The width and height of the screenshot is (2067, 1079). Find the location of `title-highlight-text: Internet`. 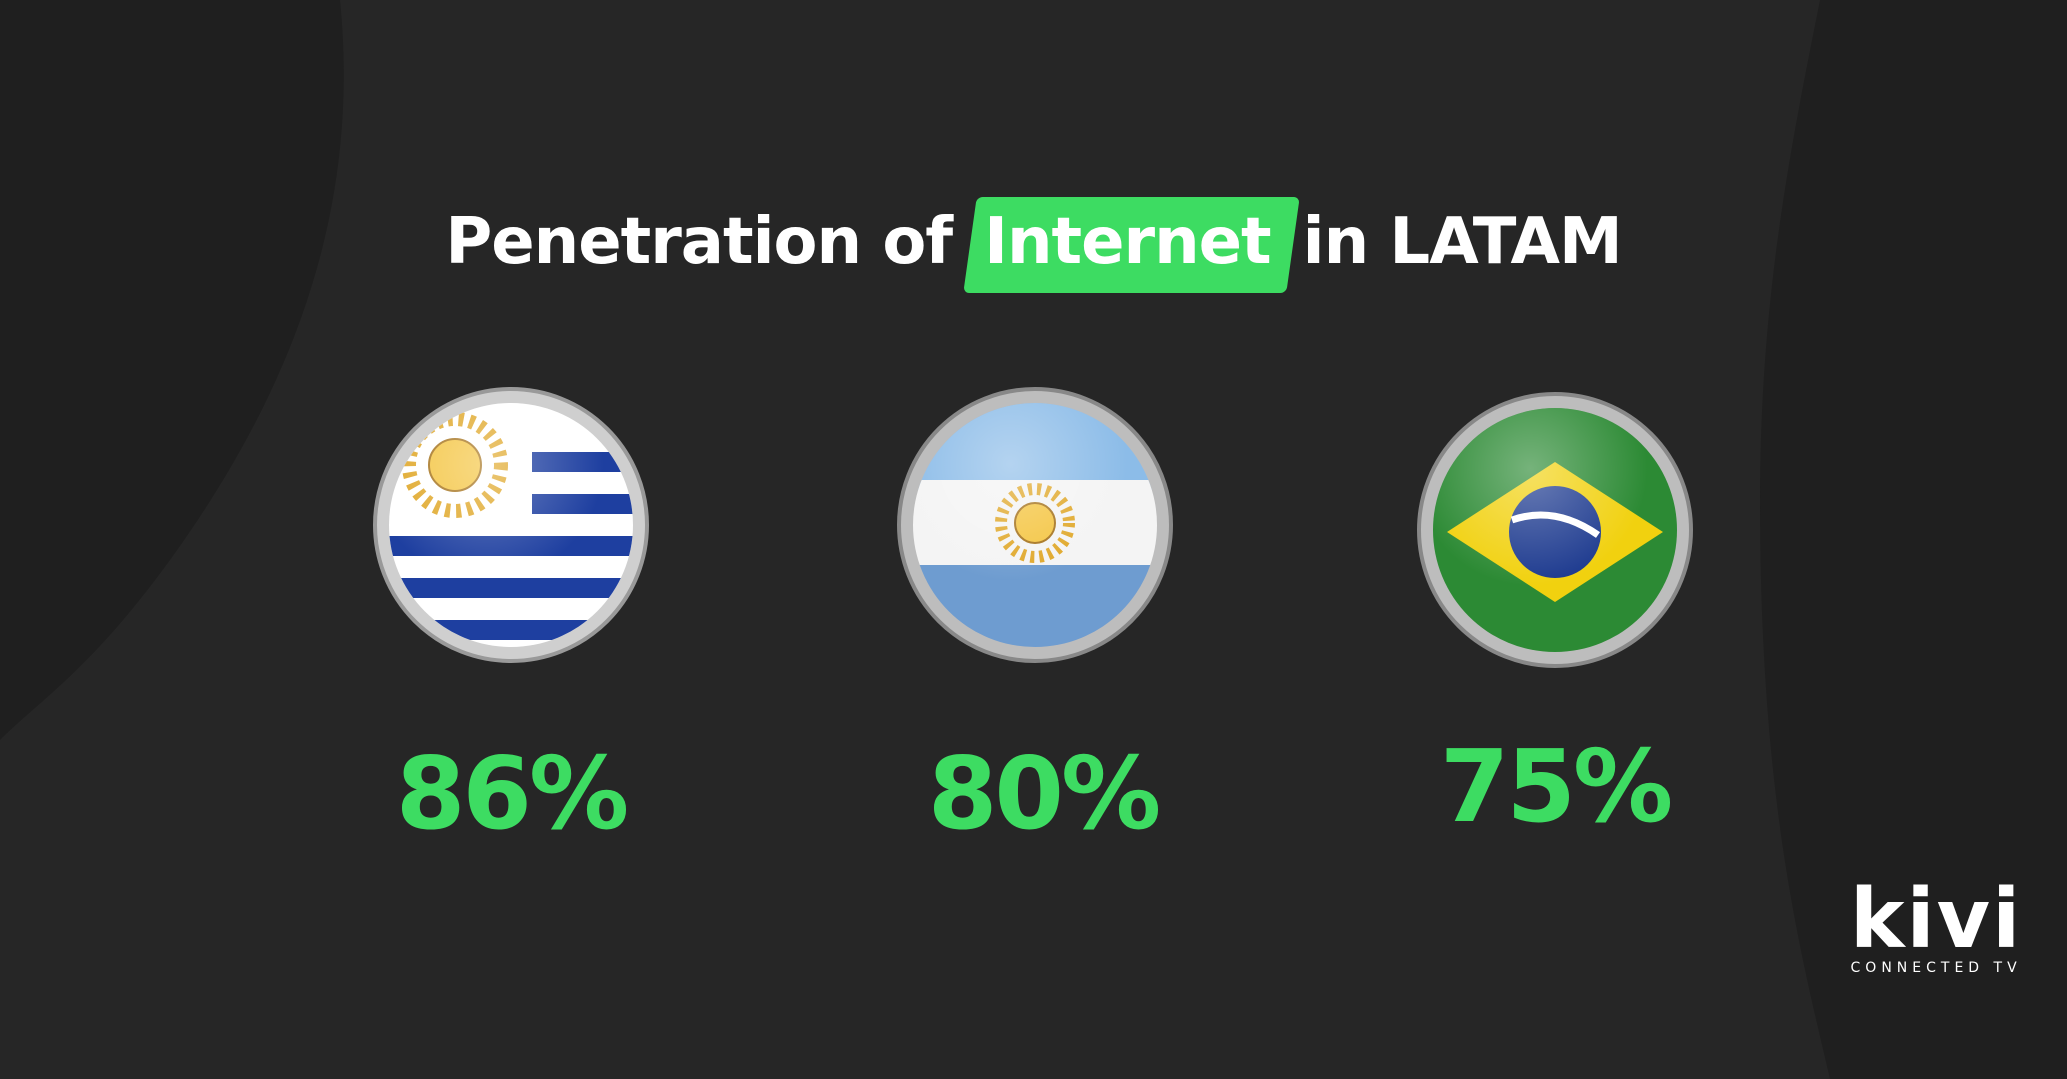

title-highlight-text: Internet is located at coordinates (1127, 242).